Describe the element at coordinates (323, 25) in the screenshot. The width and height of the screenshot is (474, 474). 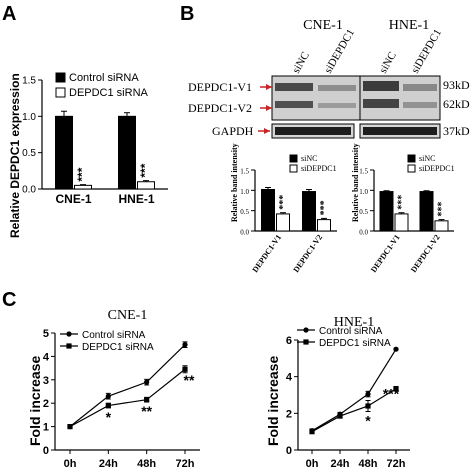
I see `blot-cell-line-cne1: CNE-1` at that location.